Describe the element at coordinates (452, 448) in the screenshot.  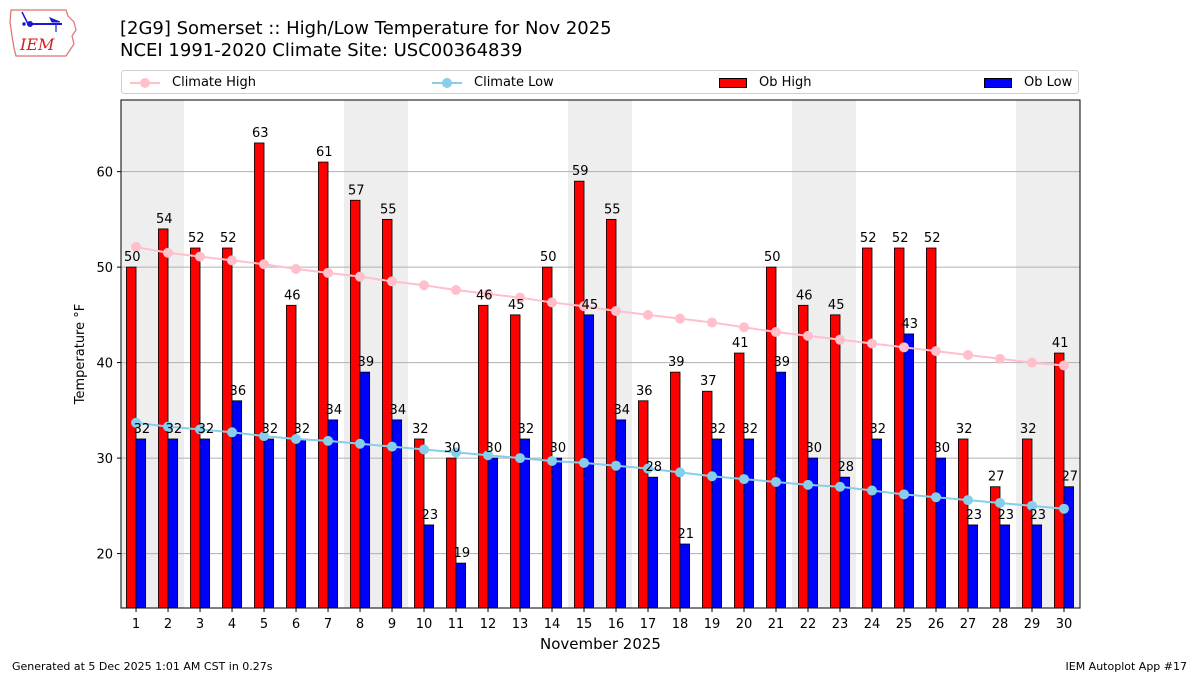
I see `ob-high-value-label: 30` at that location.